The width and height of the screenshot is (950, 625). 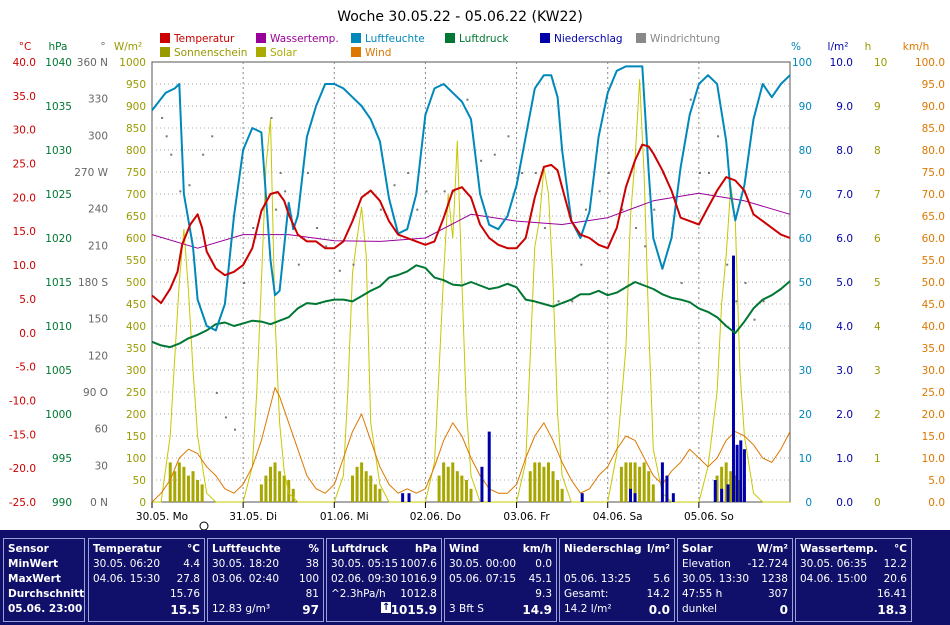 What do you see at coordinates (767, 564) in the screenshot?
I see `solar-column-min-value: -12.724` at bounding box center [767, 564].